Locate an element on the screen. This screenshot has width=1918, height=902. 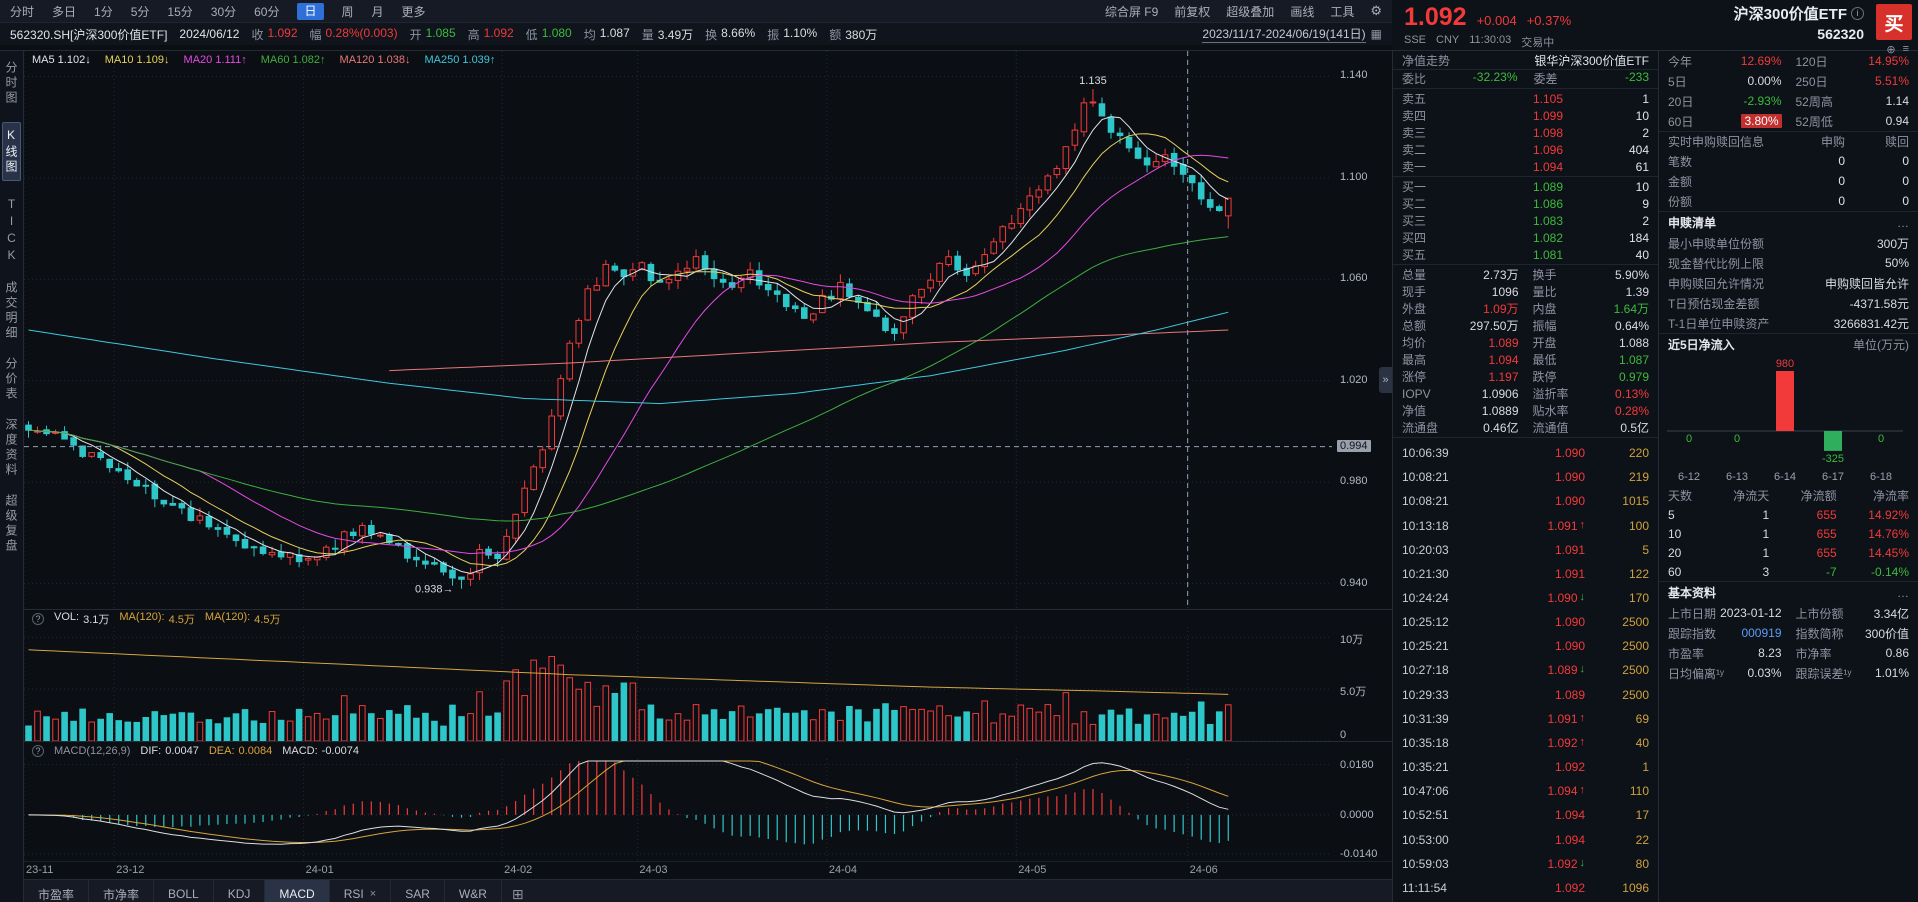
stat-label: 跌停 is located at coordinates (1544, 377).